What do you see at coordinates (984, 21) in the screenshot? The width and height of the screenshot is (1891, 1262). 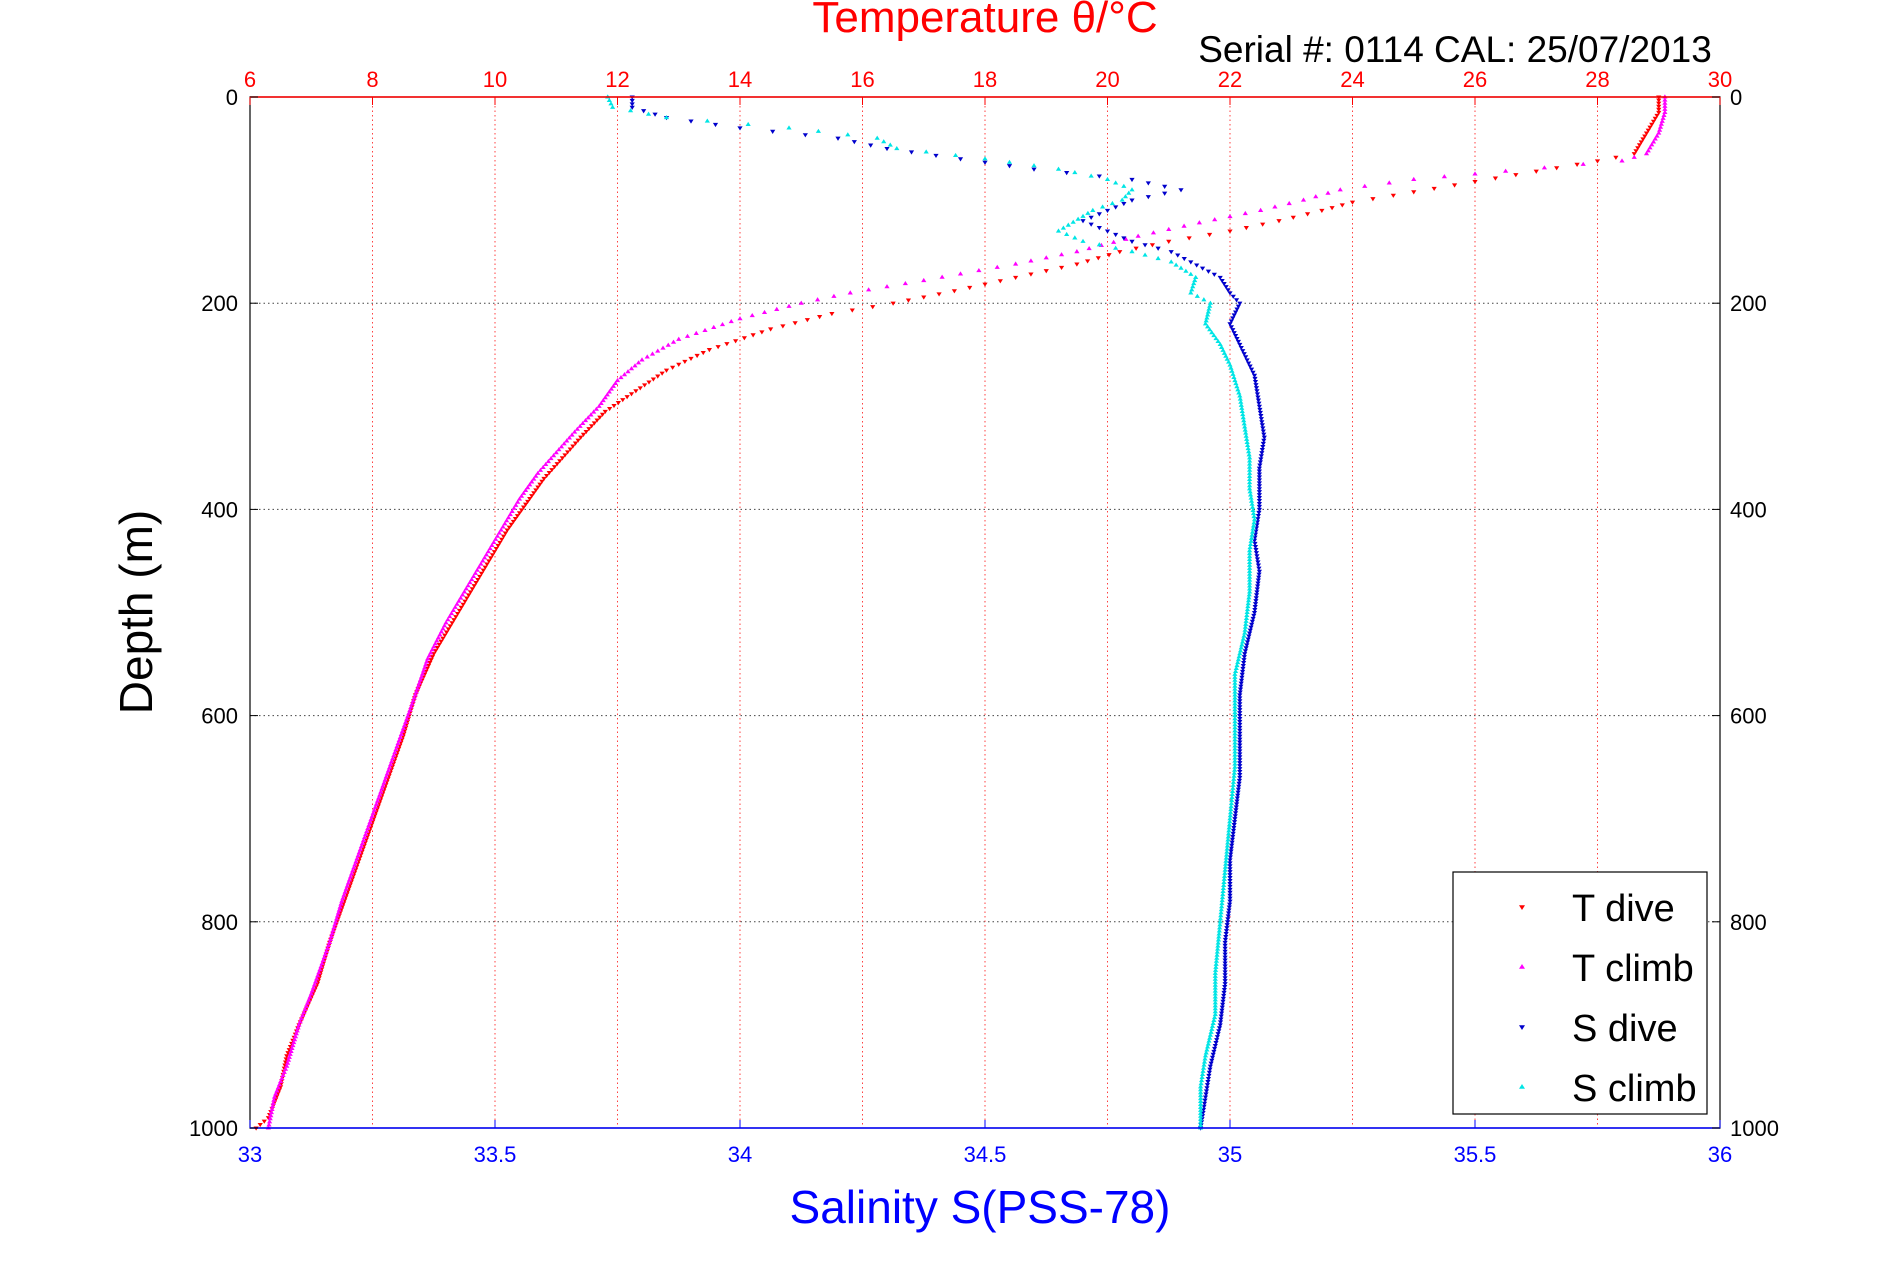 I see `chart-title: Temperature θ/°C` at bounding box center [984, 21].